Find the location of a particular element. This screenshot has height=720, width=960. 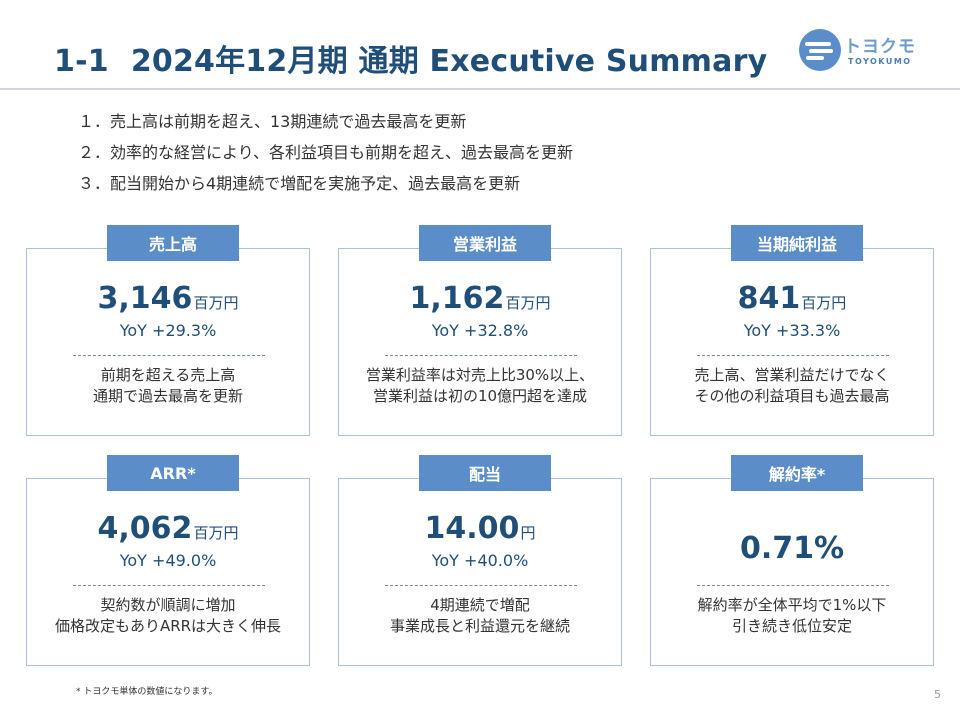

kpi-yoy: YoY +40.0% is located at coordinates (480, 560).